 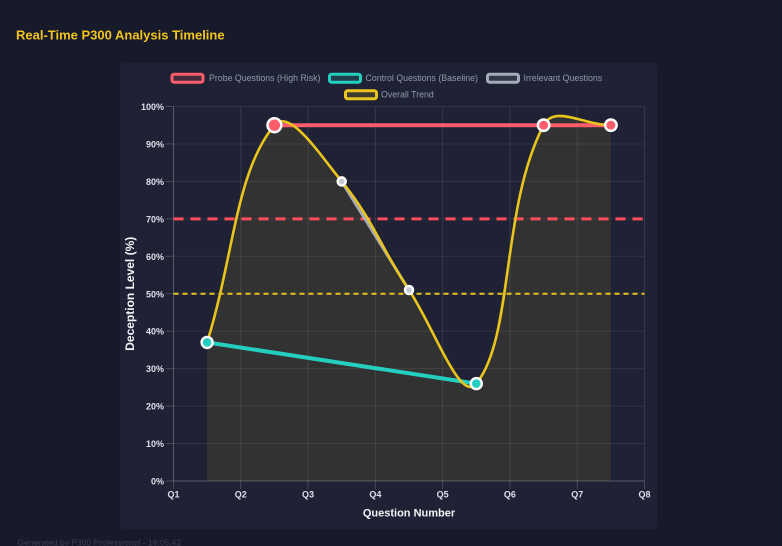 What do you see at coordinates (155, 257) in the screenshot?
I see `svg-text: 60%` at bounding box center [155, 257].